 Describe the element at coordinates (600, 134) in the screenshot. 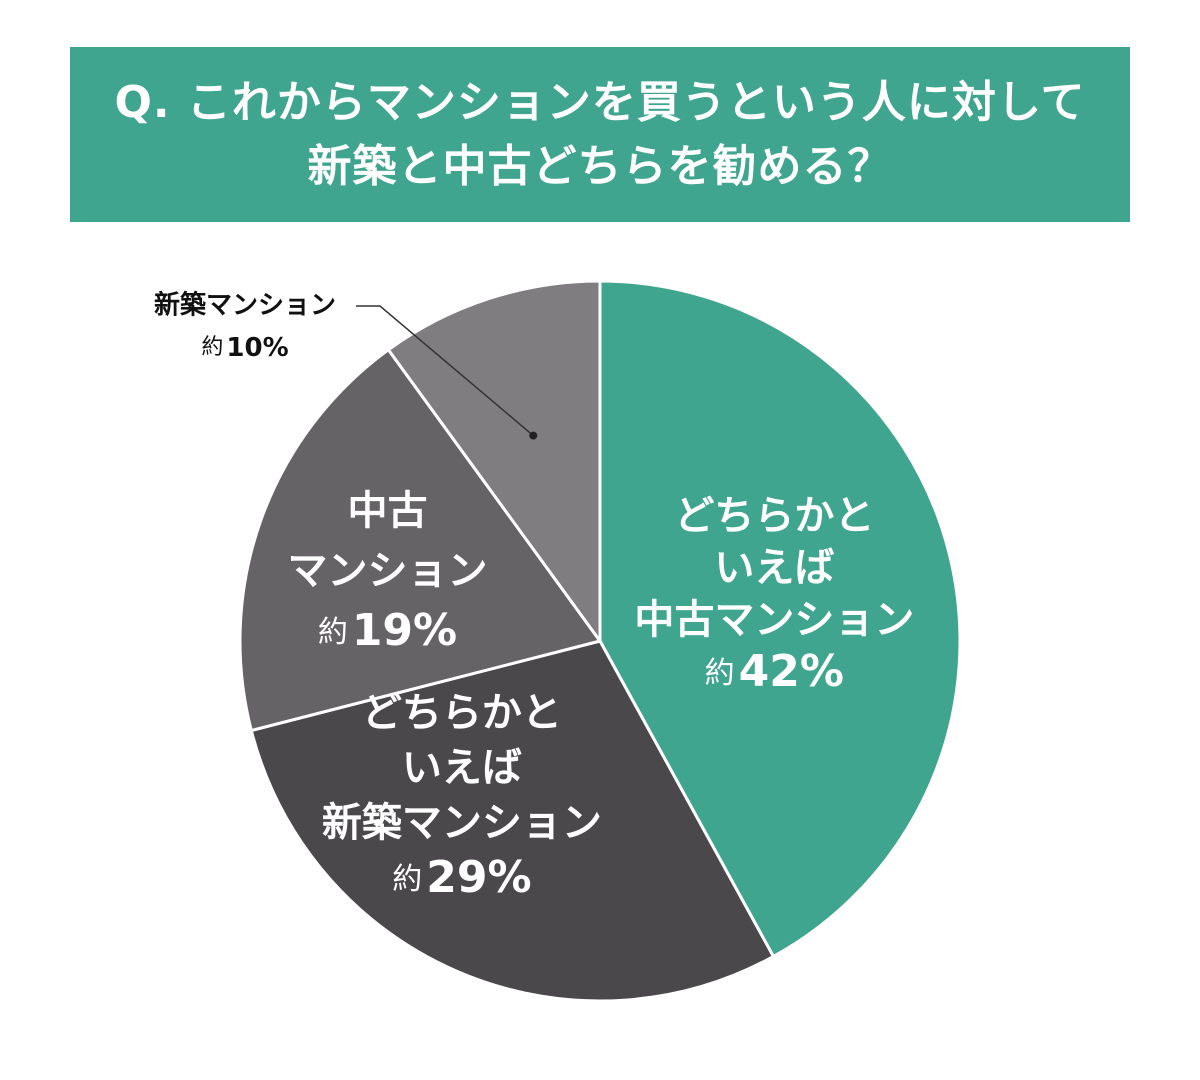

I see `title-banner: Q. これからマンションを買うという人に対して 新築と中古どちらを勧める？` at that location.